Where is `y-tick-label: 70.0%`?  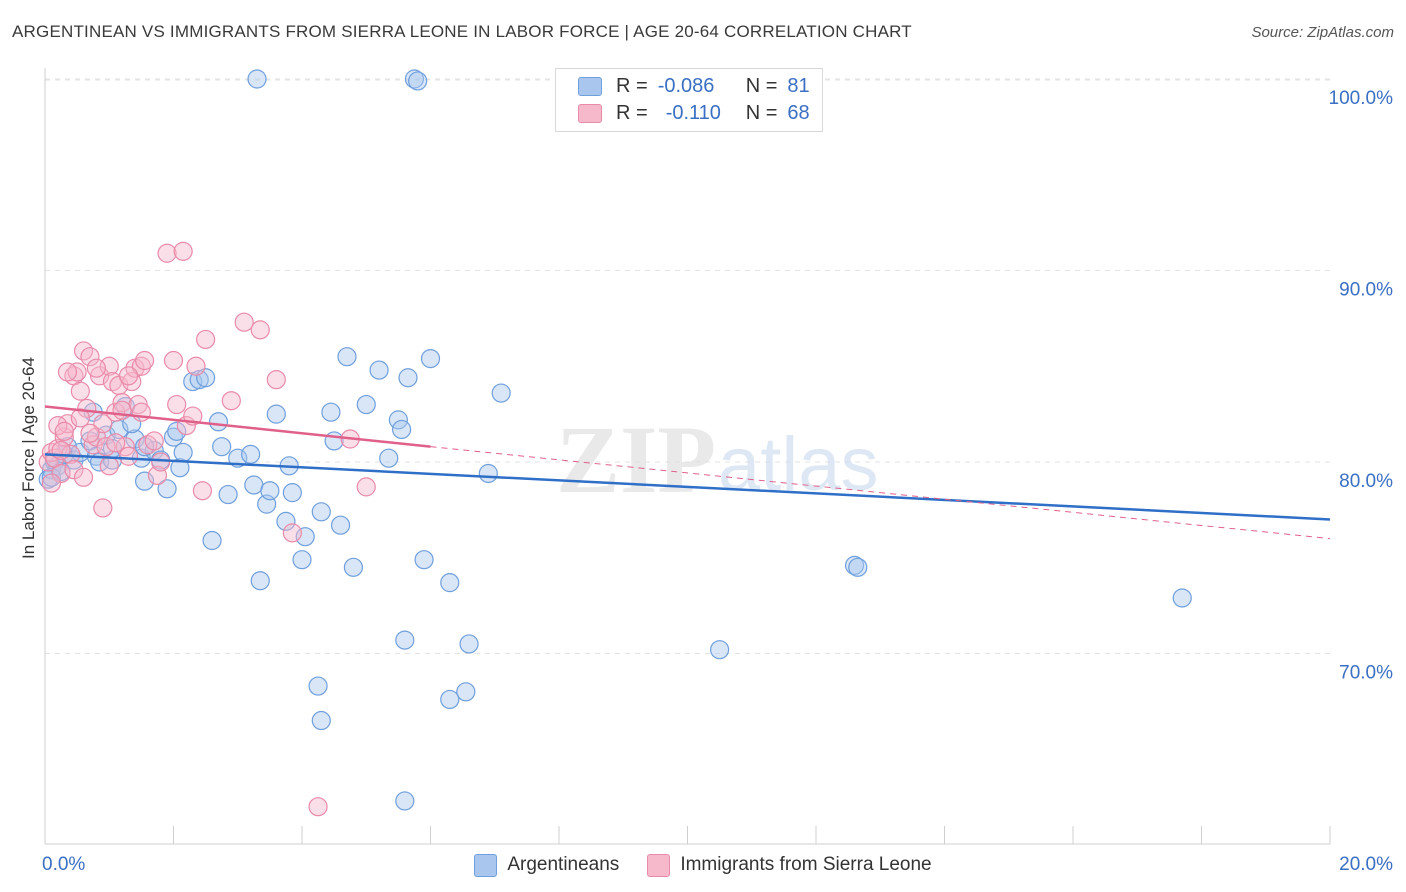 y-tick-label: 70.0% is located at coordinates (1366, 673).